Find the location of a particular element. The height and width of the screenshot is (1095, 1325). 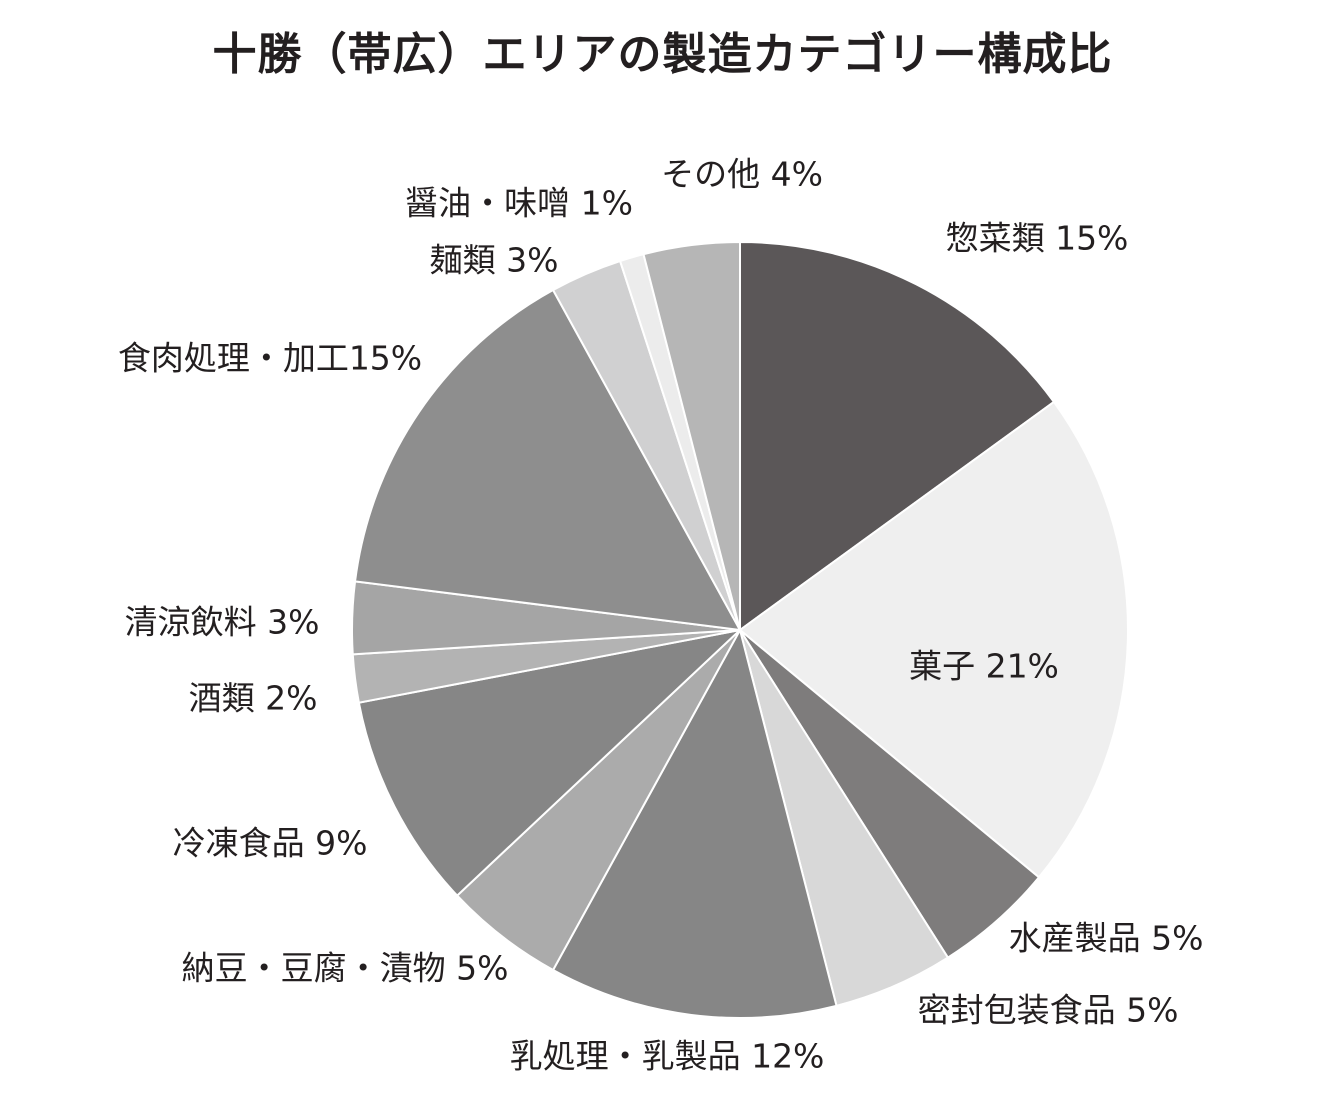

chart-title: 十勝（帯広）エリアの製造カテゴリー構成比 is located at coordinates (662, 54).